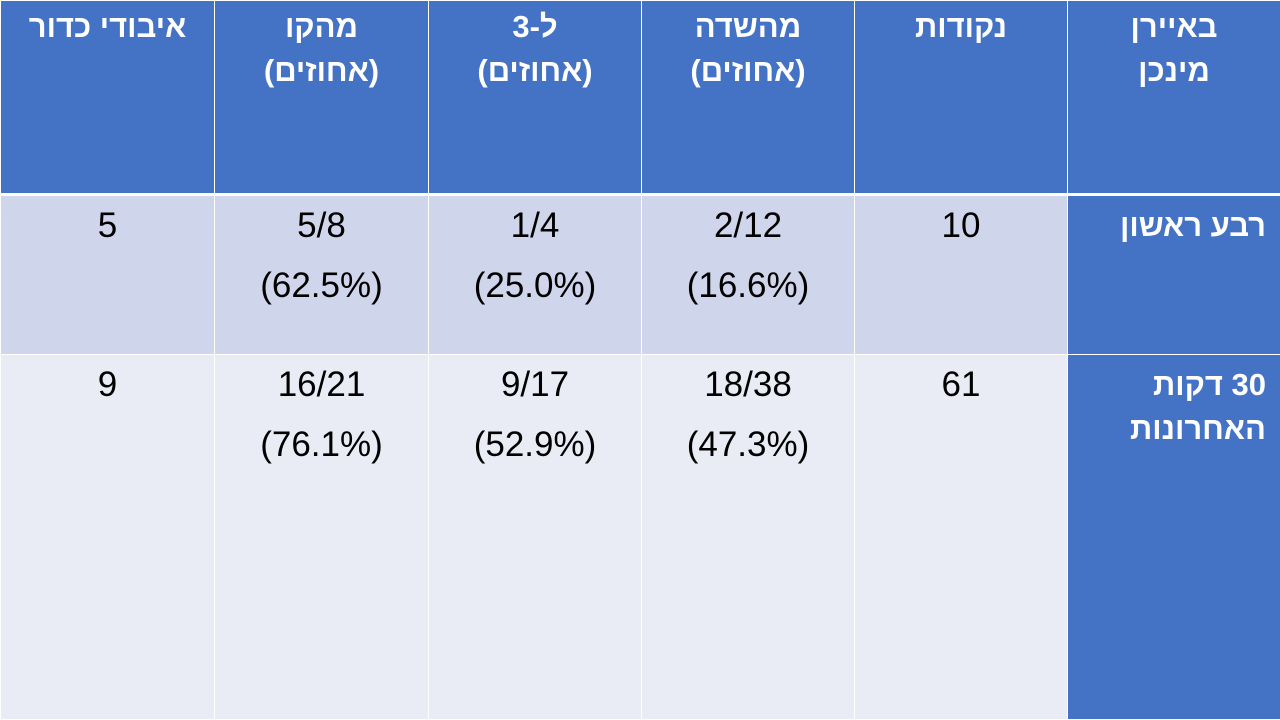  I want to click on cell-points: 10, so click(961, 274).